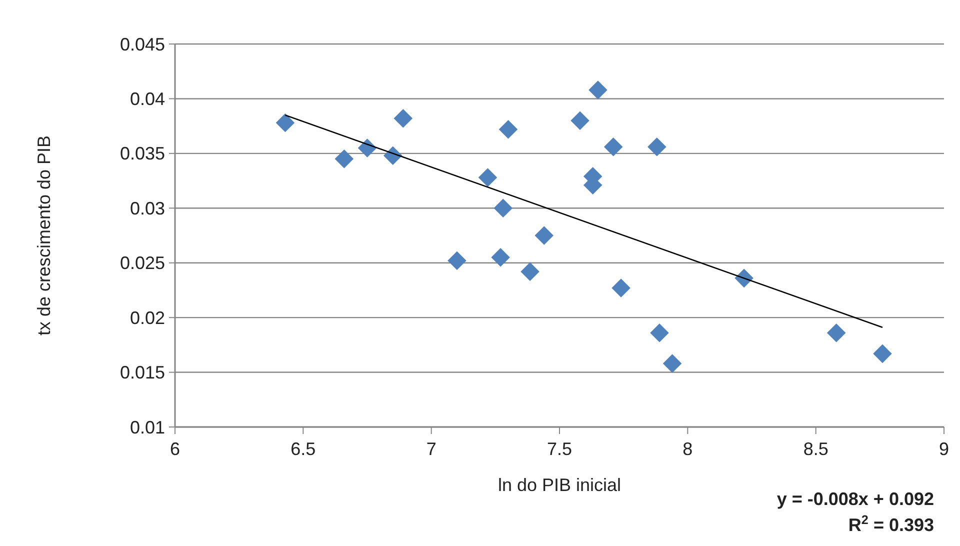 The image size is (960, 546). What do you see at coordinates (147, 318) in the screenshot?
I see `y-tick-label: 0.02` at bounding box center [147, 318].